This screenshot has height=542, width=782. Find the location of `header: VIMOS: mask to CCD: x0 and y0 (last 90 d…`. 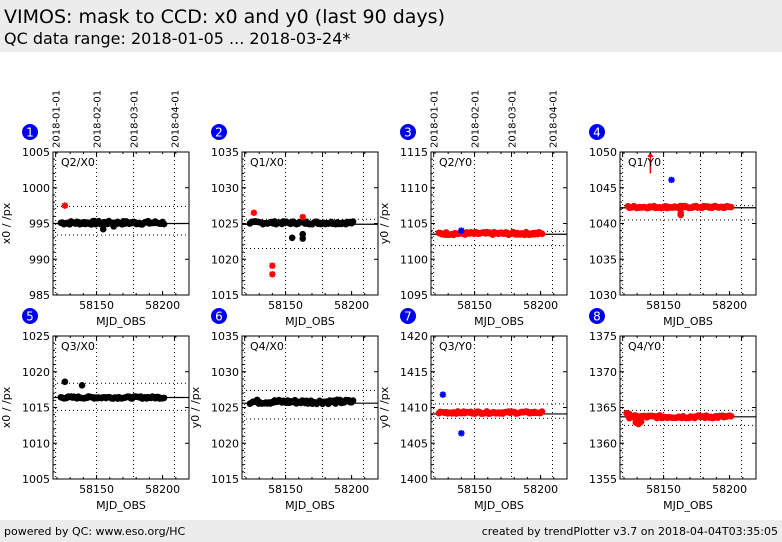

header: VIMOS: mask to CCD: x0 and y0 (last 90 d… is located at coordinates (391, 26).